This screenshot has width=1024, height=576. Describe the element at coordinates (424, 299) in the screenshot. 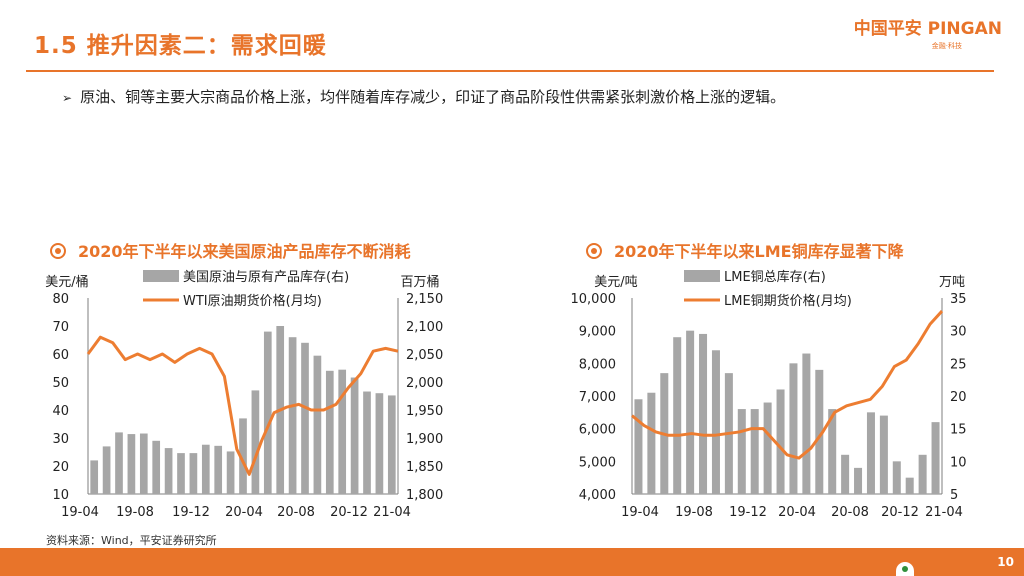

I see `right-tick-label: 2,150` at that location.